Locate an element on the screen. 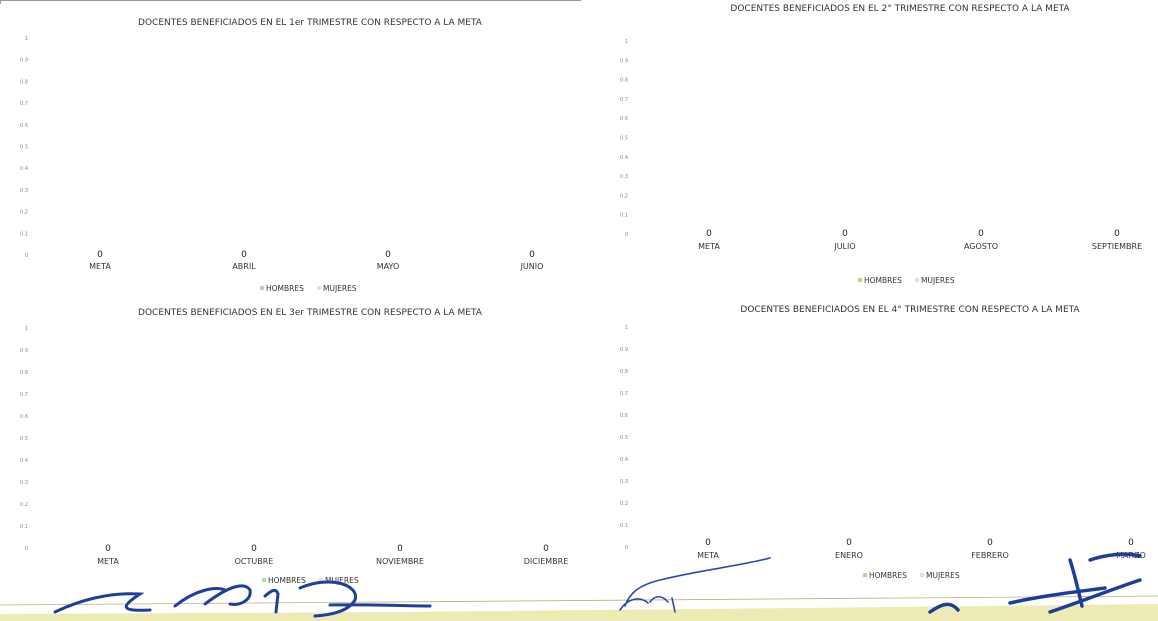  x-category-label: ENERO is located at coordinates (849, 555).